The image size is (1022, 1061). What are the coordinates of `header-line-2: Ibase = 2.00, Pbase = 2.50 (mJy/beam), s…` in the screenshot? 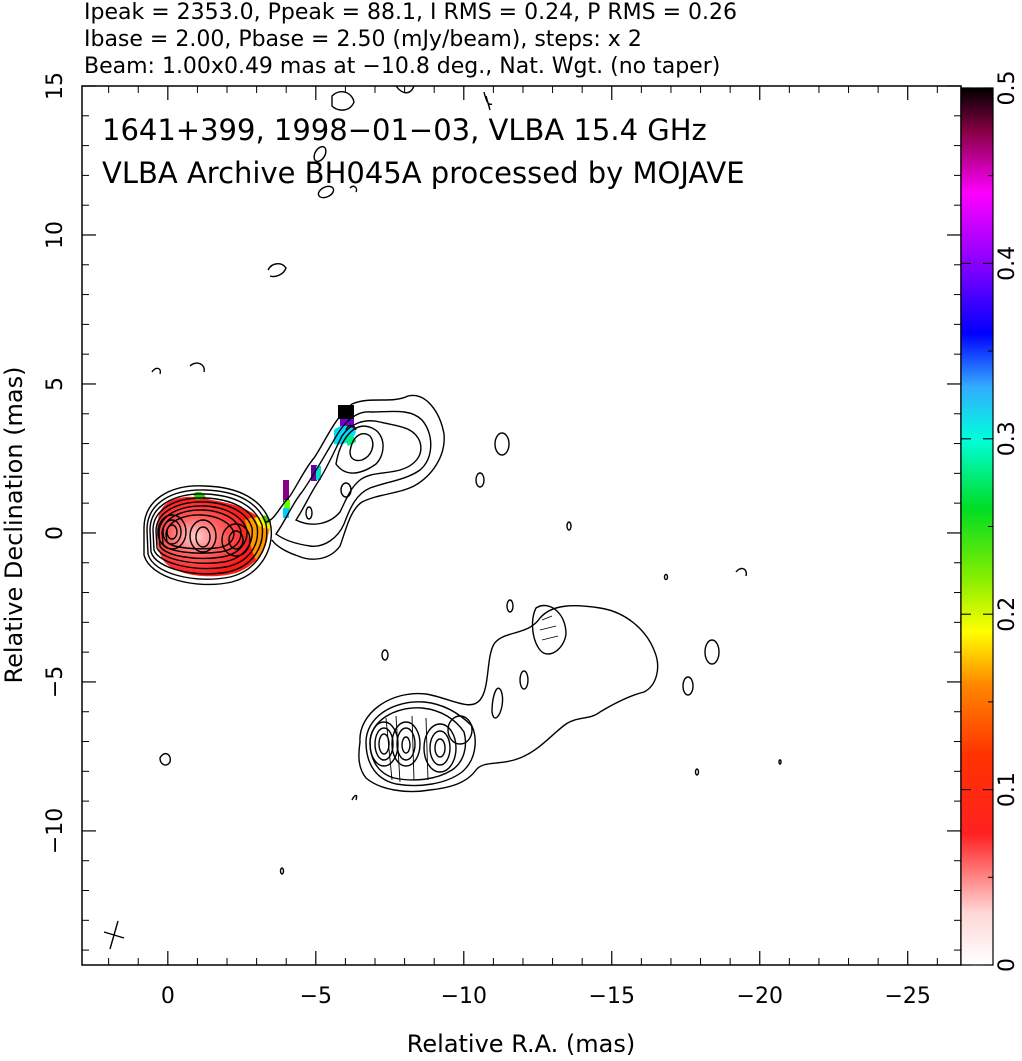 It's located at (363, 39).